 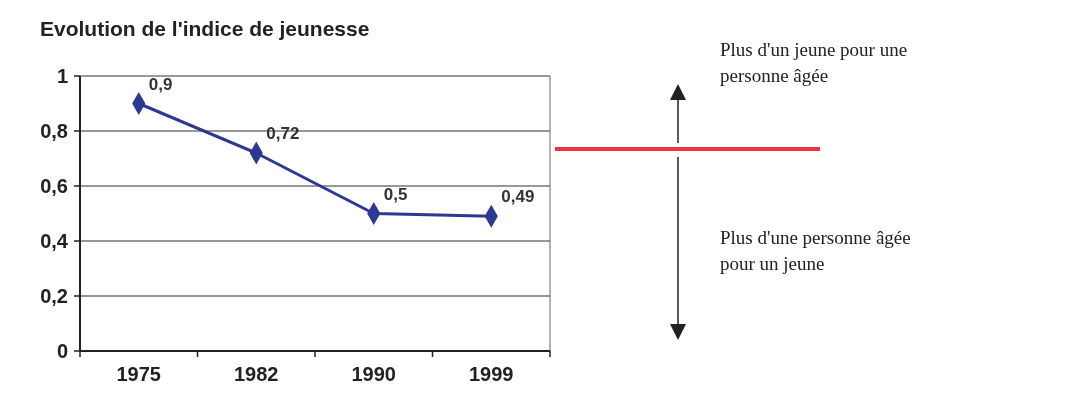 What do you see at coordinates (518, 197) in the screenshot?
I see `data-label: 0,49` at bounding box center [518, 197].